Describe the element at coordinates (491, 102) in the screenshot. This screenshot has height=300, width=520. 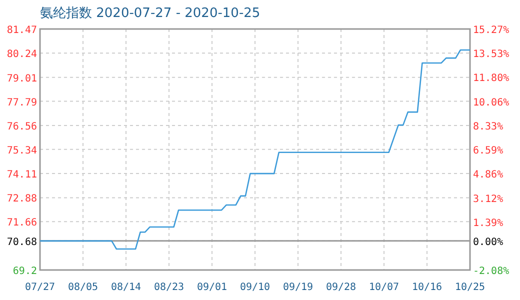
I see `y2-tick-label: 10.06%` at that location.